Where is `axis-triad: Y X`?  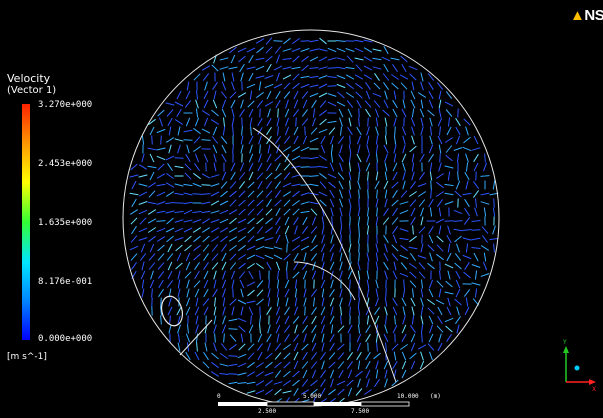 axis-triad: Y X is located at coordinates (577, 364).